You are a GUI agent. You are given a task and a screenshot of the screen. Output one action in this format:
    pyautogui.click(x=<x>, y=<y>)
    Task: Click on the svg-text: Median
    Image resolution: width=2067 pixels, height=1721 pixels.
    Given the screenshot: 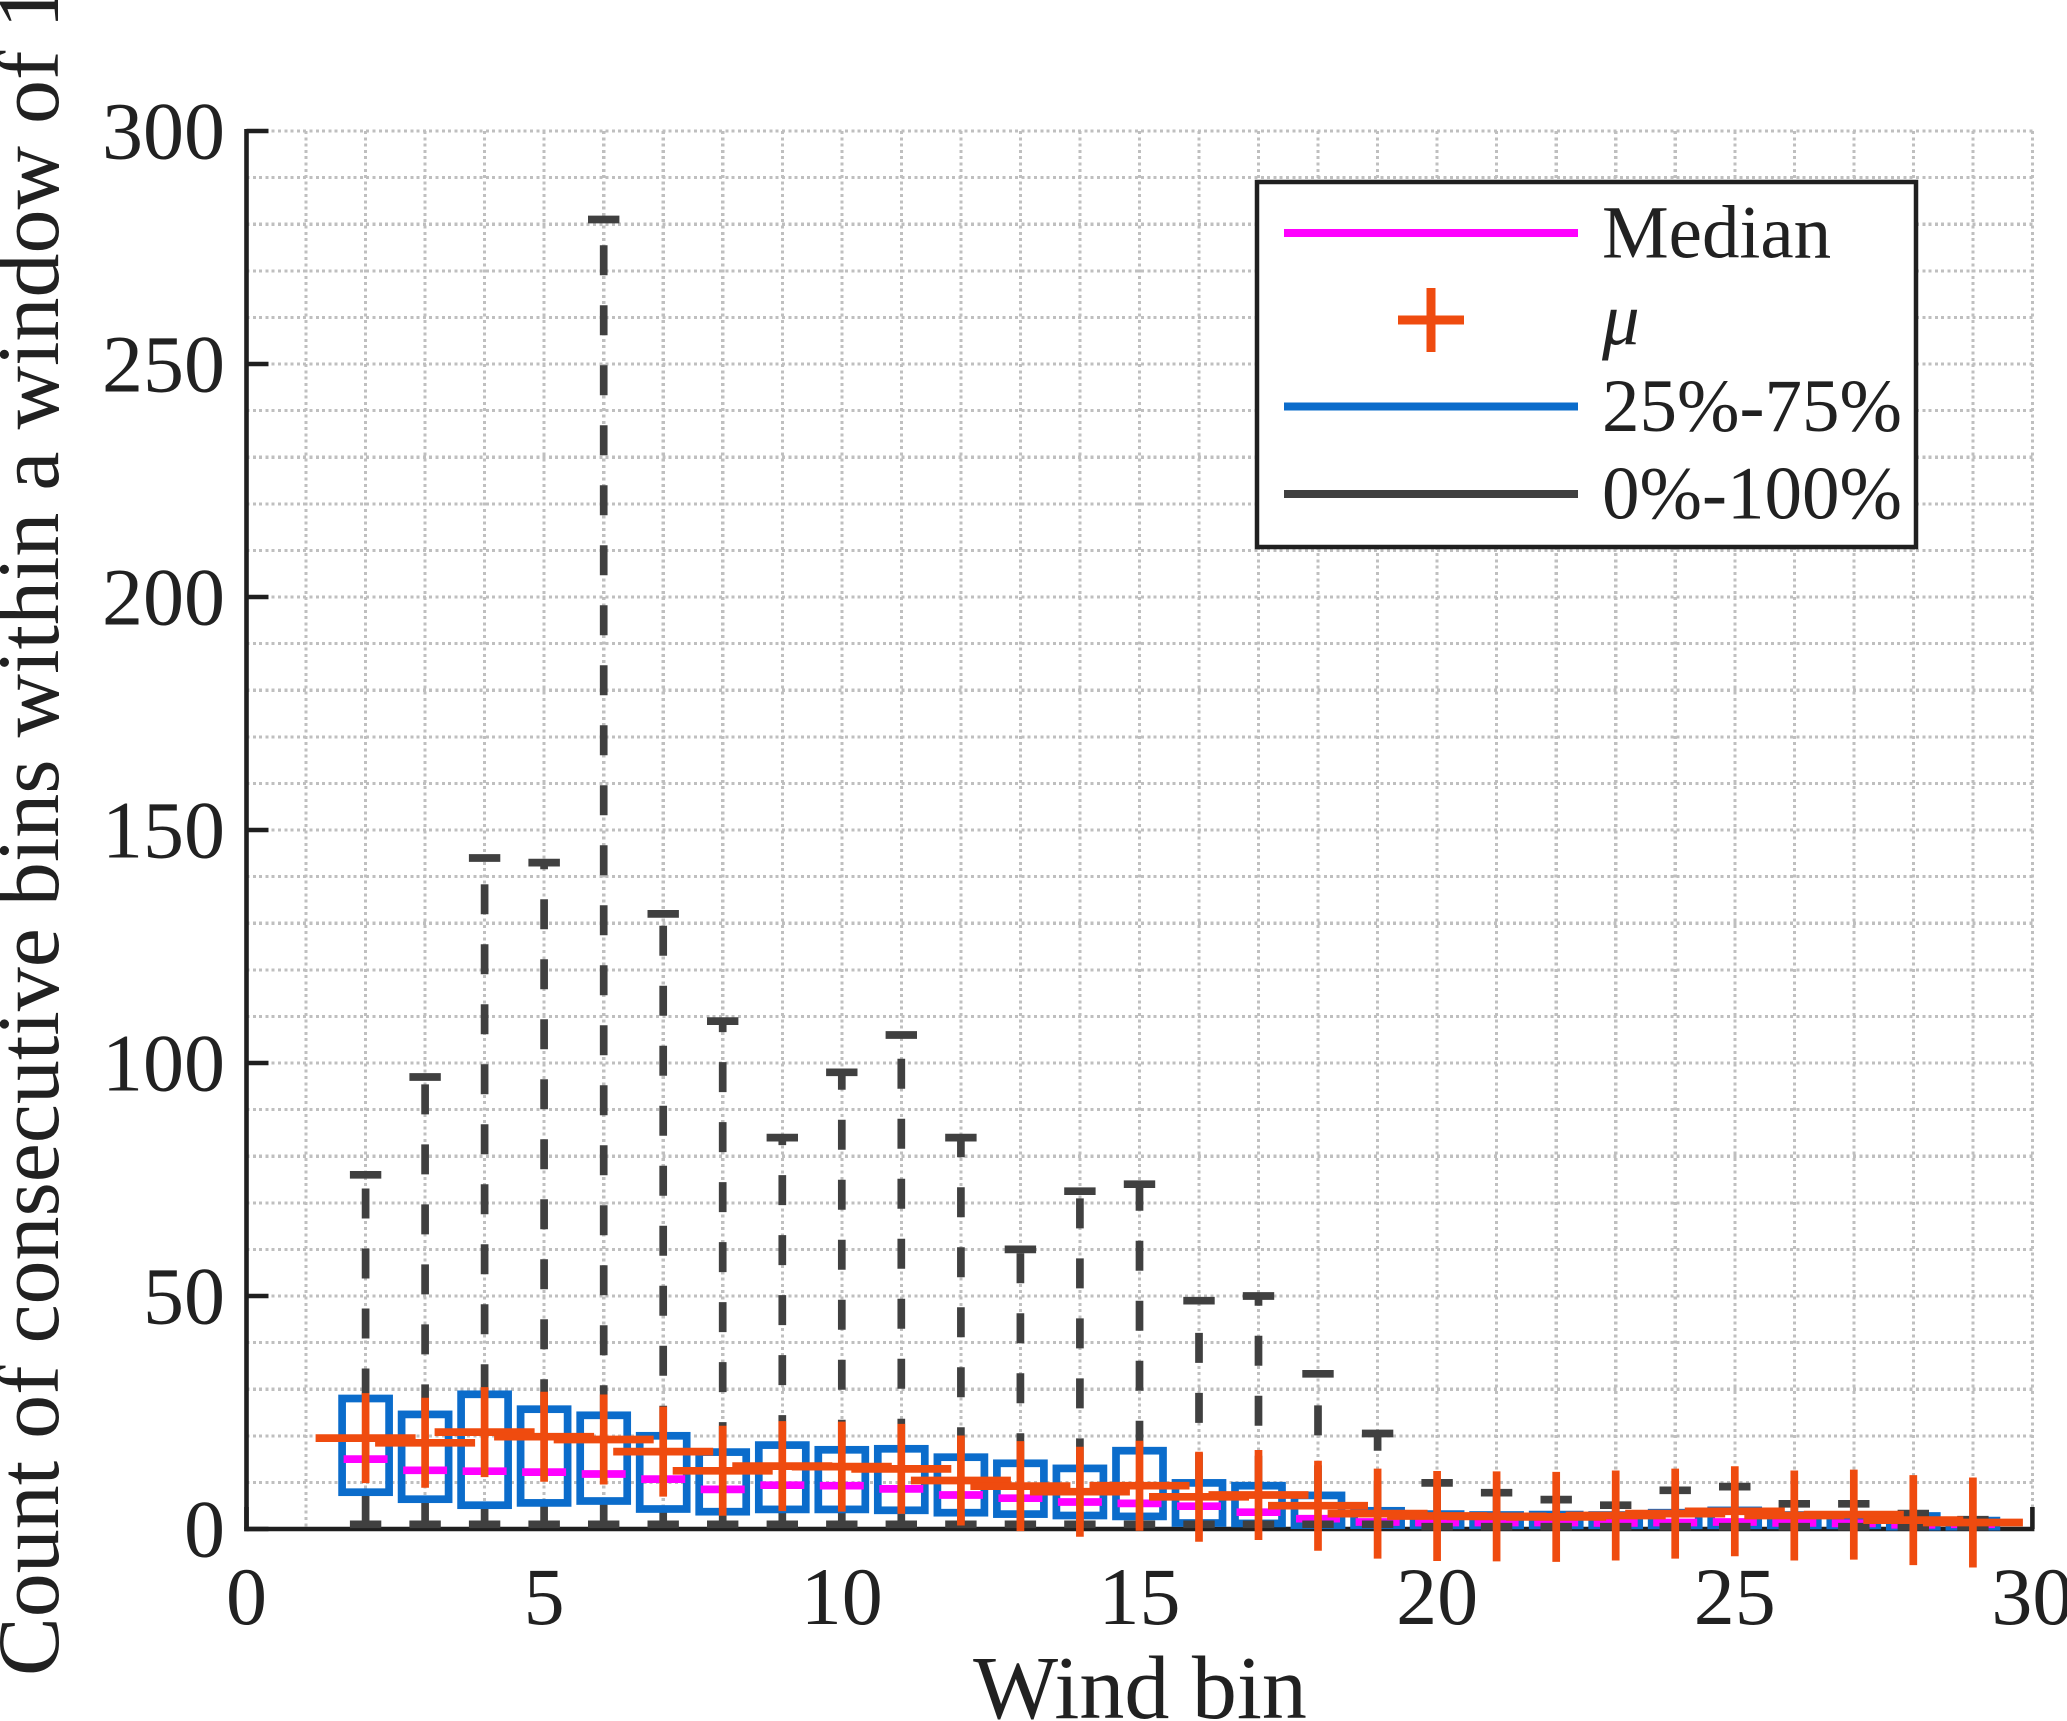 What is the action you would take?
    pyautogui.click(x=1716, y=233)
    